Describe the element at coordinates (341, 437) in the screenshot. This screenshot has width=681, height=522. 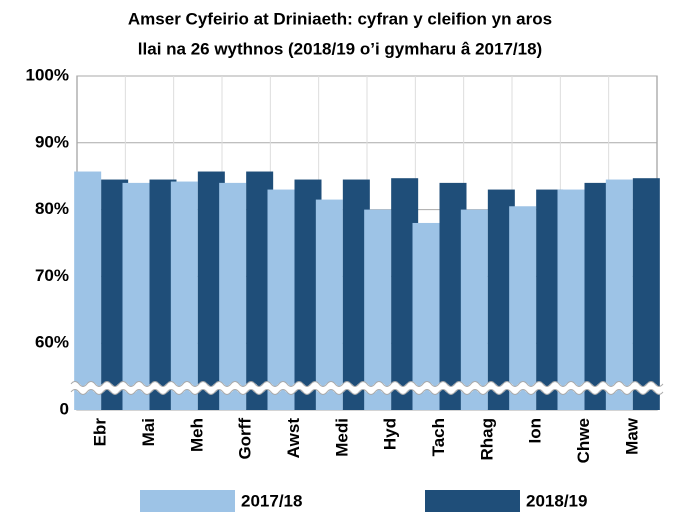
I see `x-tick-label: Medi` at that location.